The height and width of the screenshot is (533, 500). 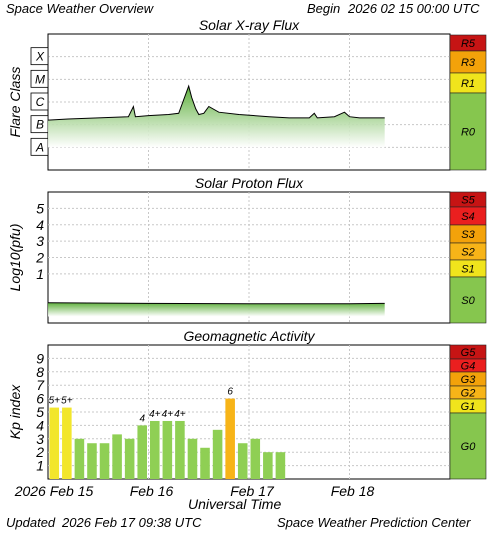 I want to click on kp-scale-label: G4, so click(x=468, y=367).